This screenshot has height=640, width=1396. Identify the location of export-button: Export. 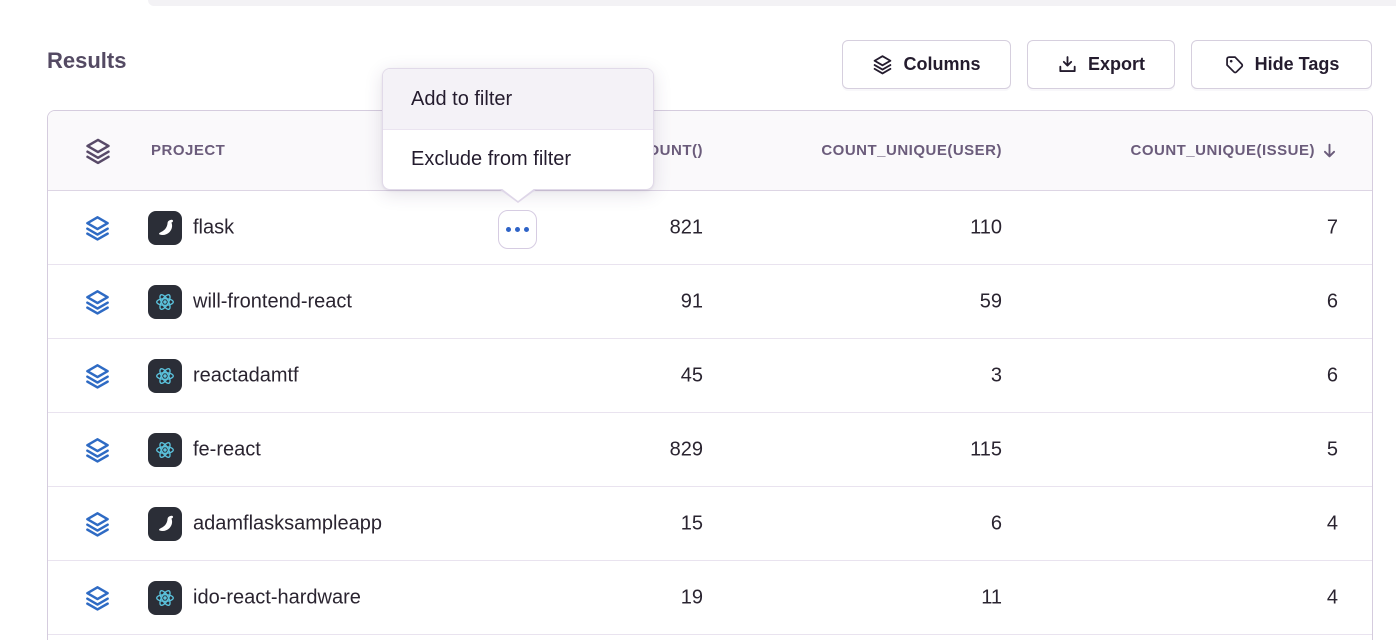
(1101, 64).